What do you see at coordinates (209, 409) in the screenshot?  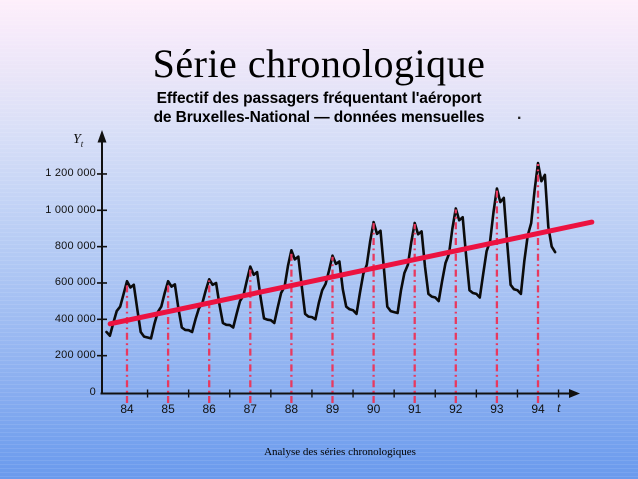 I see `x-tick-label: 86` at bounding box center [209, 409].